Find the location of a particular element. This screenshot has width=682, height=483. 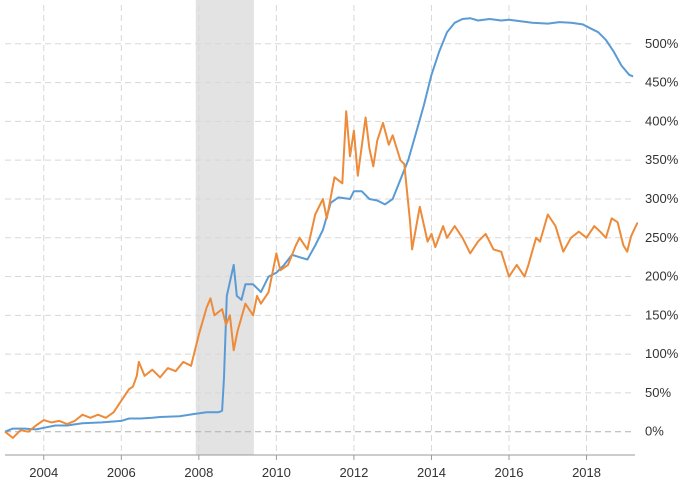

y-tick-label: 0% is located at coordinates (654, 431).